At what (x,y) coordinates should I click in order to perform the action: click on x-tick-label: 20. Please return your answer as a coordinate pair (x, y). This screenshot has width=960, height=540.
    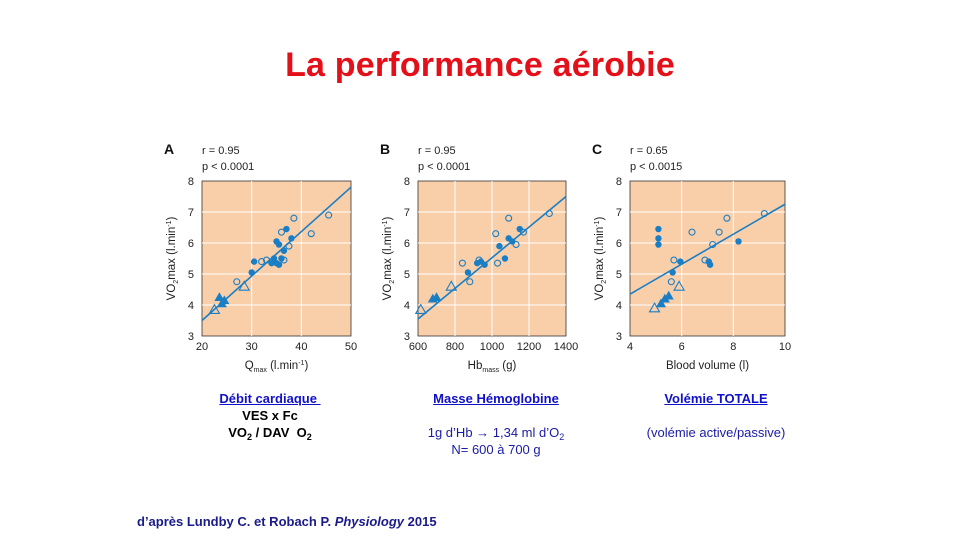
    Looking at the image, I should click on (202, 347).